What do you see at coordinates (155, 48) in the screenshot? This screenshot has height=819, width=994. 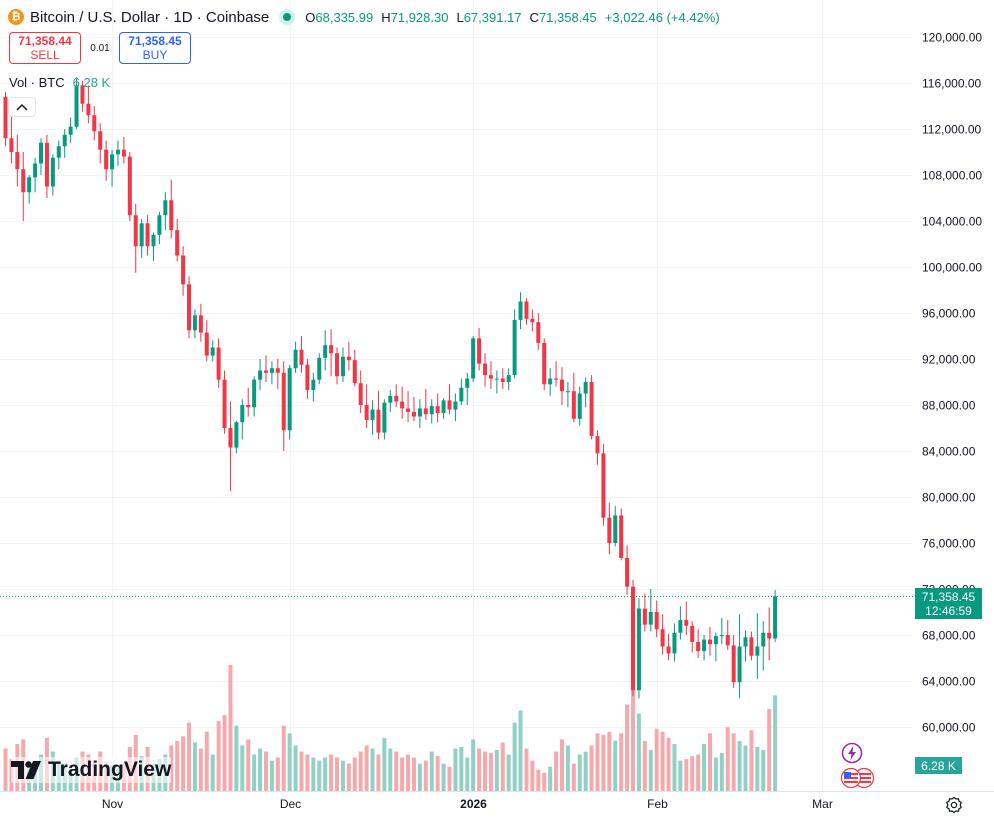 I see `buy-button: 71,358.45 BUY` at bounding box center [155, 48].